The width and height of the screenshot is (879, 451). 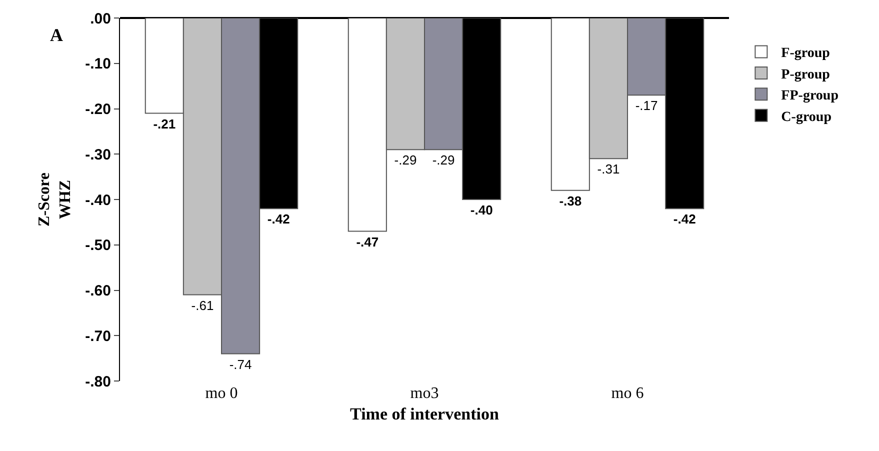 I want to click on x-tick-label: mo 6, so click(x=627, y=393).